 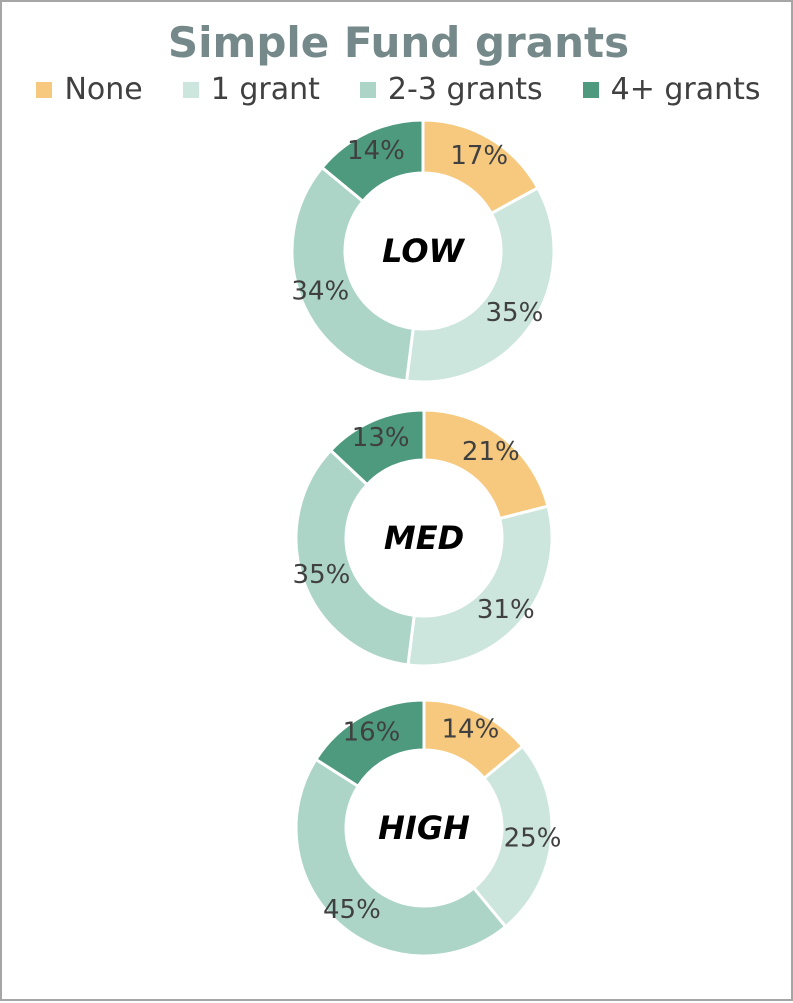 I want to click on donut-low: 17% 35% 34% 14% LOW, so click(x=423, y=251).